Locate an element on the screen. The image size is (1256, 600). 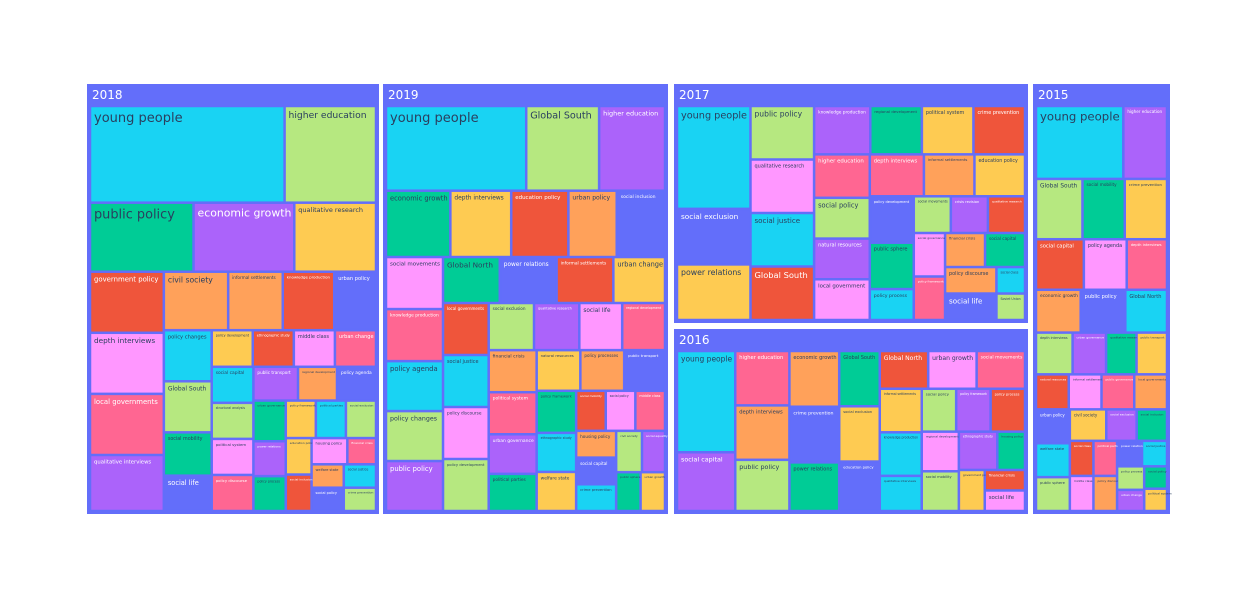
tile: economic growth is located at coordinates (814, 378).